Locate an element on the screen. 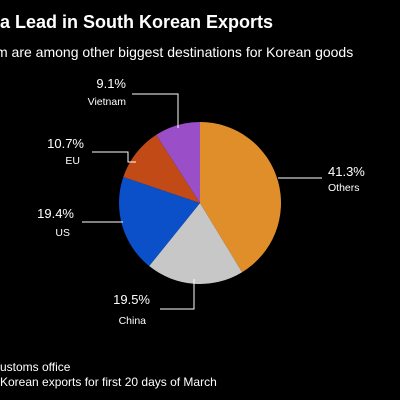  pie-slice-china is located at coordinates (196, 244).